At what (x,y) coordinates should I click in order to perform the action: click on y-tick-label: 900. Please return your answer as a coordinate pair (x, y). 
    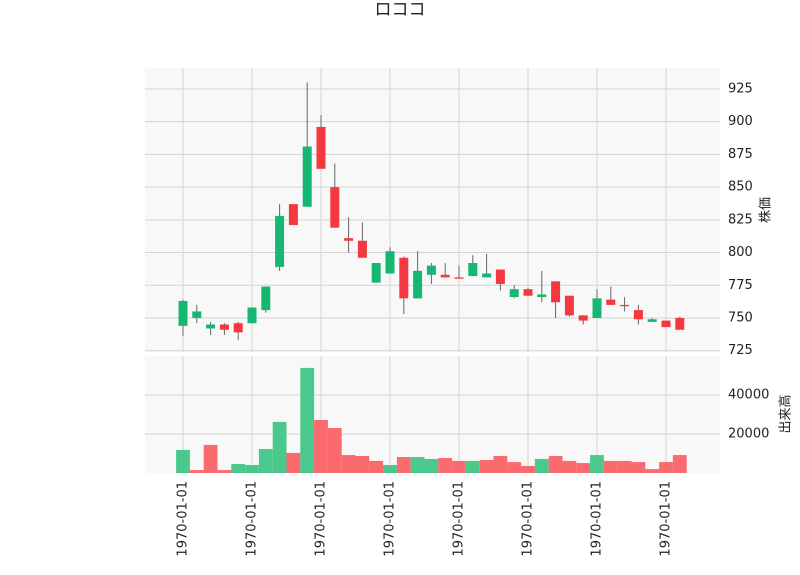
    Looking at the image, I should click on (740, 121).